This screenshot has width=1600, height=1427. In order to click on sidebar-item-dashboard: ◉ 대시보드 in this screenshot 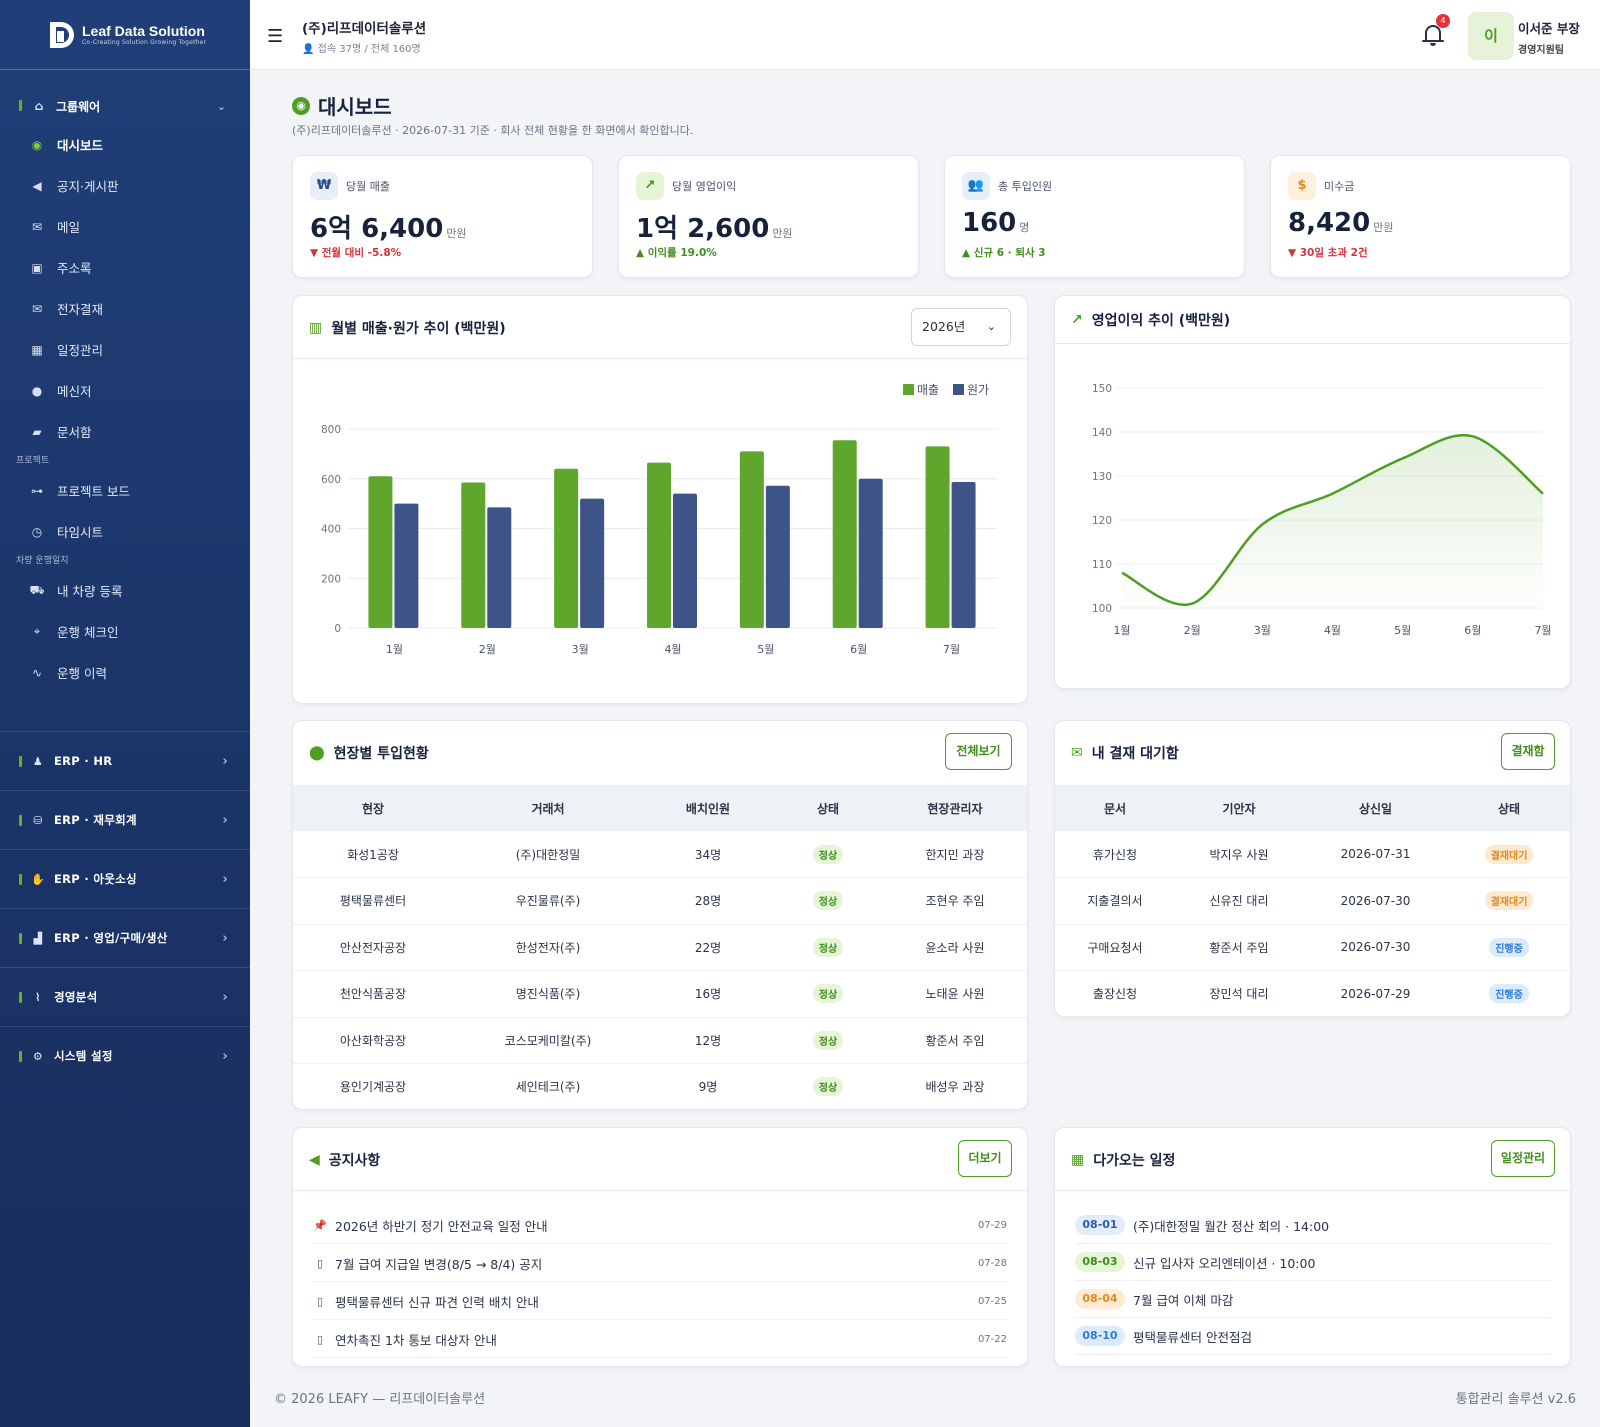, I will do `click(125, 144)`.